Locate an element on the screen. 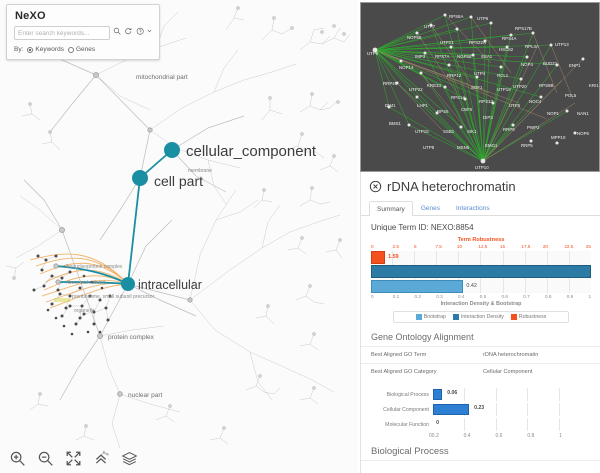 The width and height of the screenshot is (600, 473). gene-label-utp13: UTP13 is located at coordinates (562, 44).